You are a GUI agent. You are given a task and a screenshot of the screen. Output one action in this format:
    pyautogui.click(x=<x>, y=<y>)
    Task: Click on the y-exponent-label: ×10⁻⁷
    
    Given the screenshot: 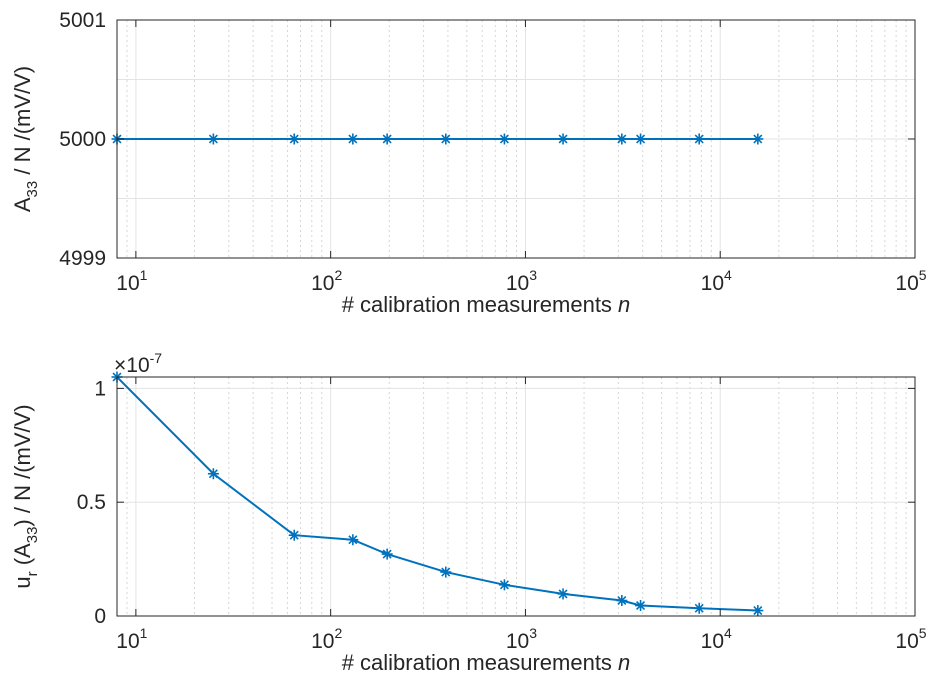 What is the action you would take?
    pyautogui.click(x=138, y=363)
    